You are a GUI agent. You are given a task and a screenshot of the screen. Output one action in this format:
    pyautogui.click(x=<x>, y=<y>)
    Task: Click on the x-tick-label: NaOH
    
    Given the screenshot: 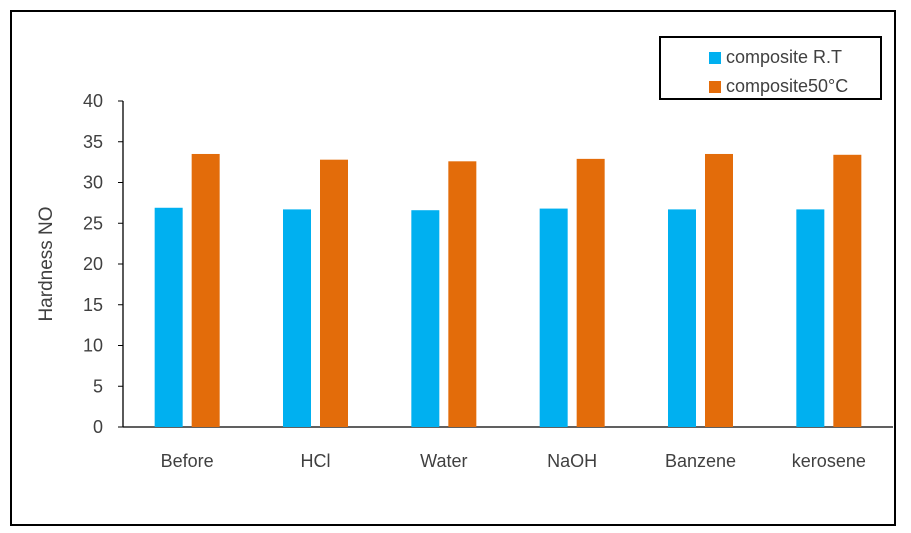 What is the action you would take?
    pyautogui.click(x=572, y=461)
    